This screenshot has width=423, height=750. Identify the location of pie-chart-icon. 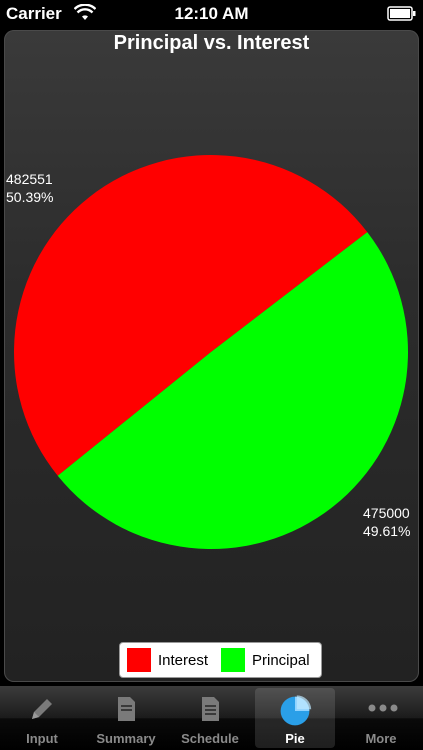
(296, 710).